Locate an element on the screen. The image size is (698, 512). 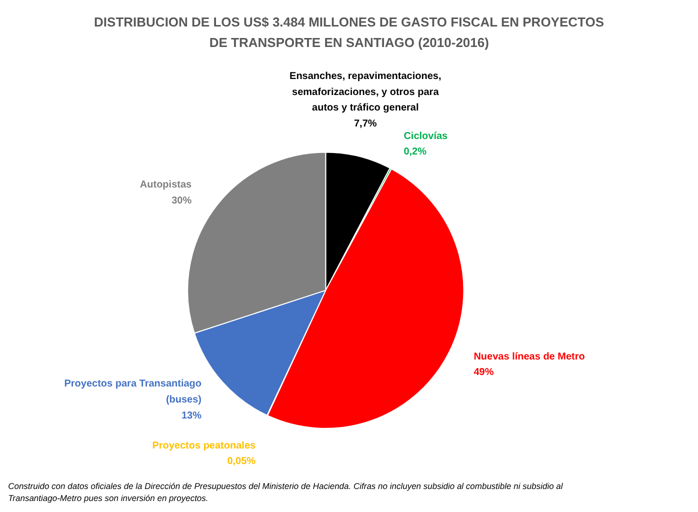
data-label: 30% is located at coordinates (182, 200).